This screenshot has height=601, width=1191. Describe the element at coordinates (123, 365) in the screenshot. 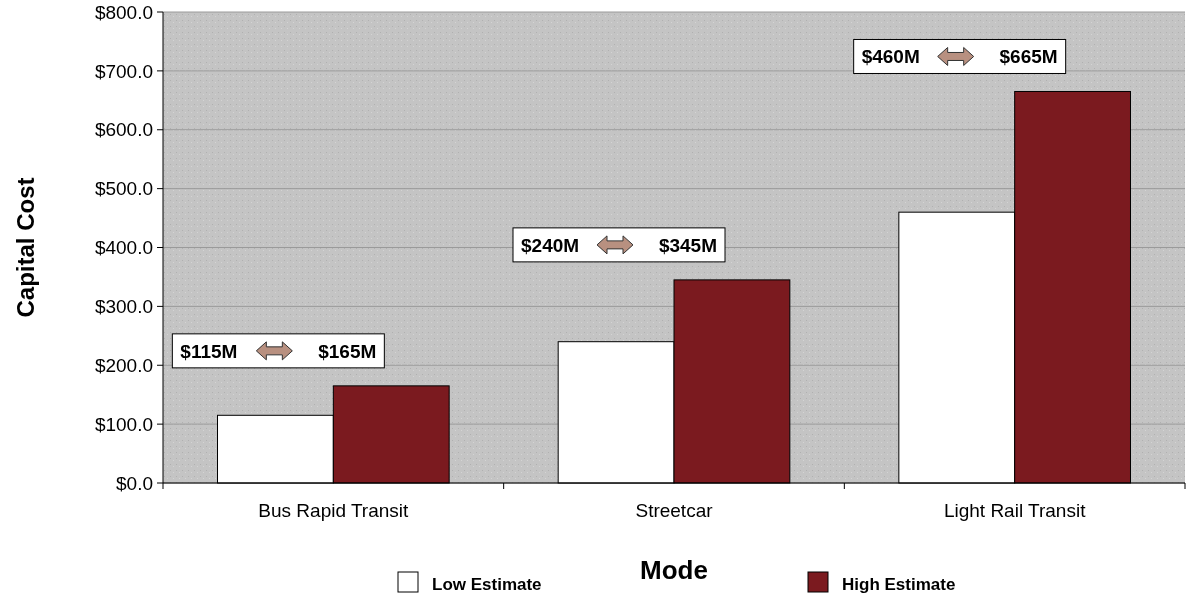

I see `y-tick-label: $200.0` at that location.